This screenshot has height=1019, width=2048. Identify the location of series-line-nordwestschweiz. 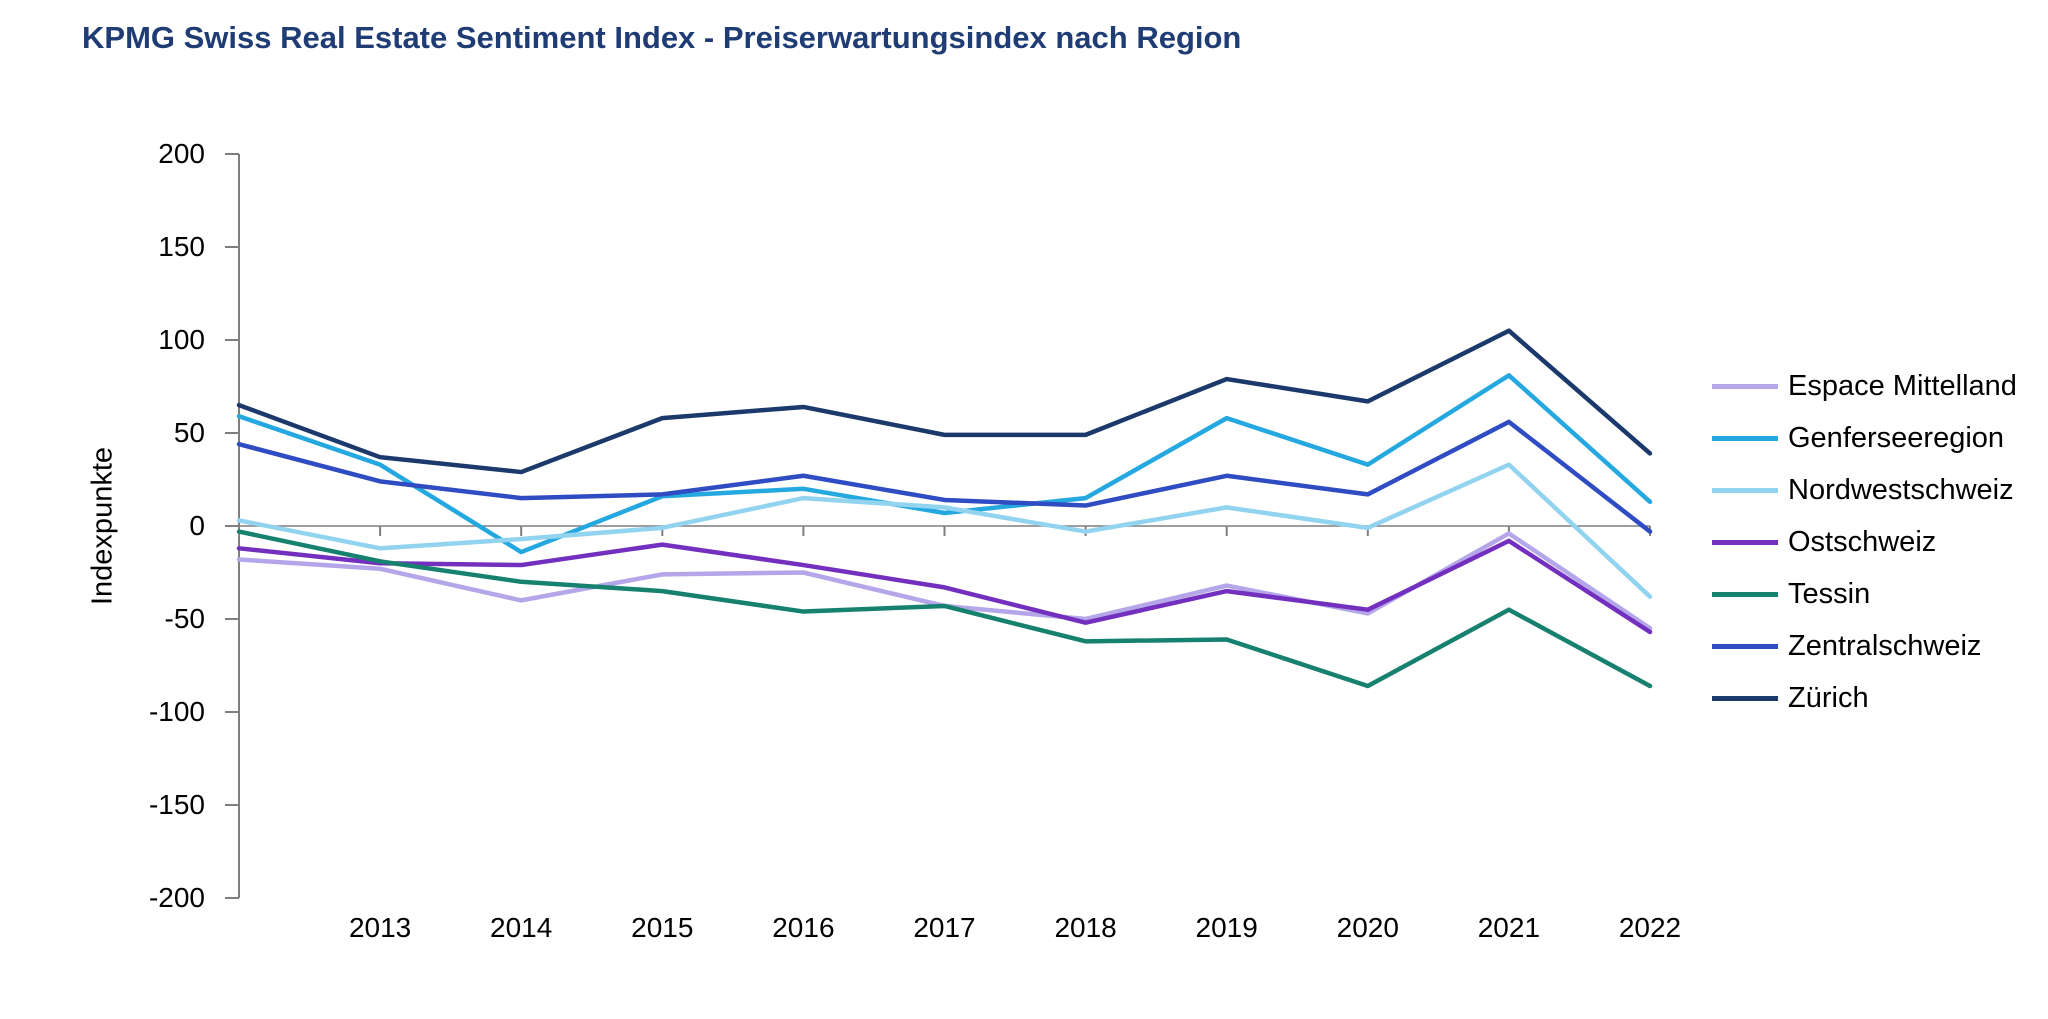
(944, 530).